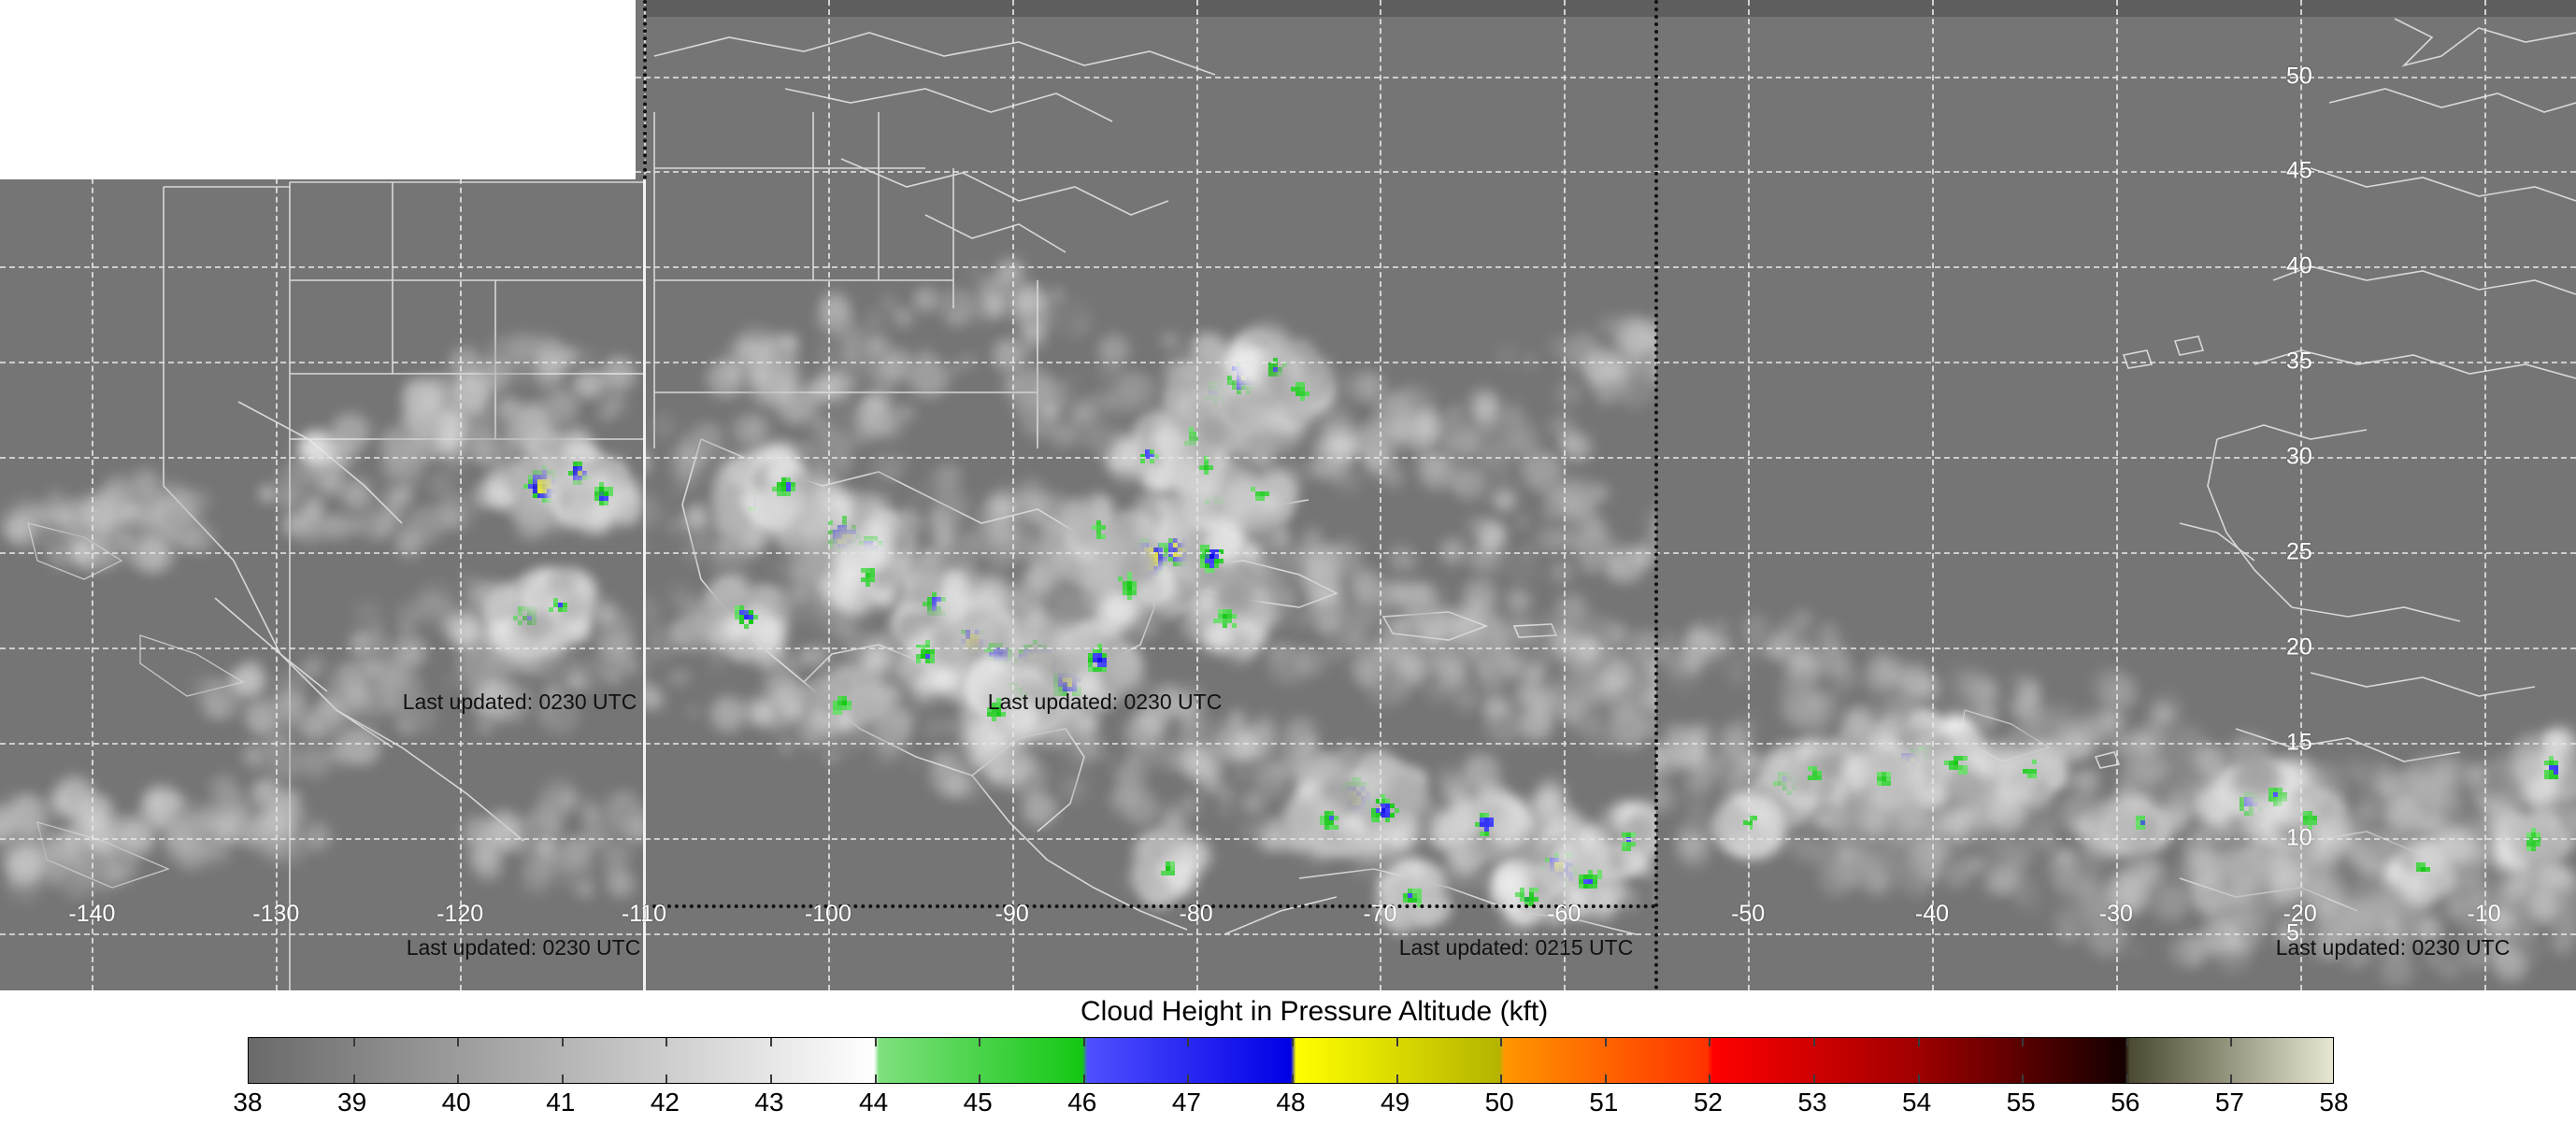 The height and width of the screenshot is (1124, 2576). I want to click on latitude-tick-label: 25, so click(2299, 551).